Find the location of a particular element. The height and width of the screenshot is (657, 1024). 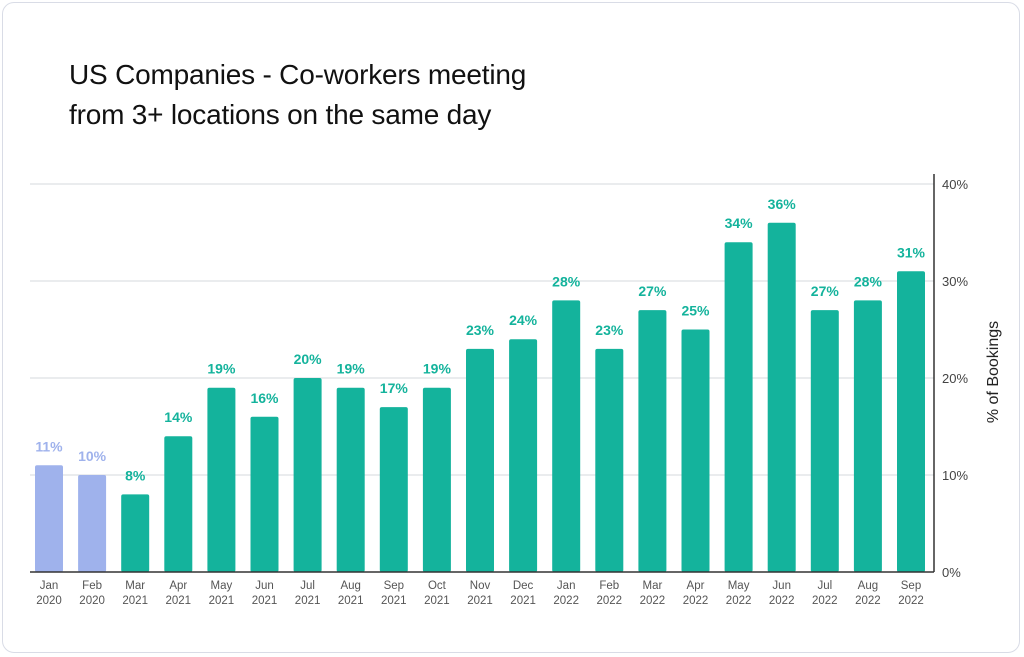

data-label: 16% is located at coordinates (264, 398).